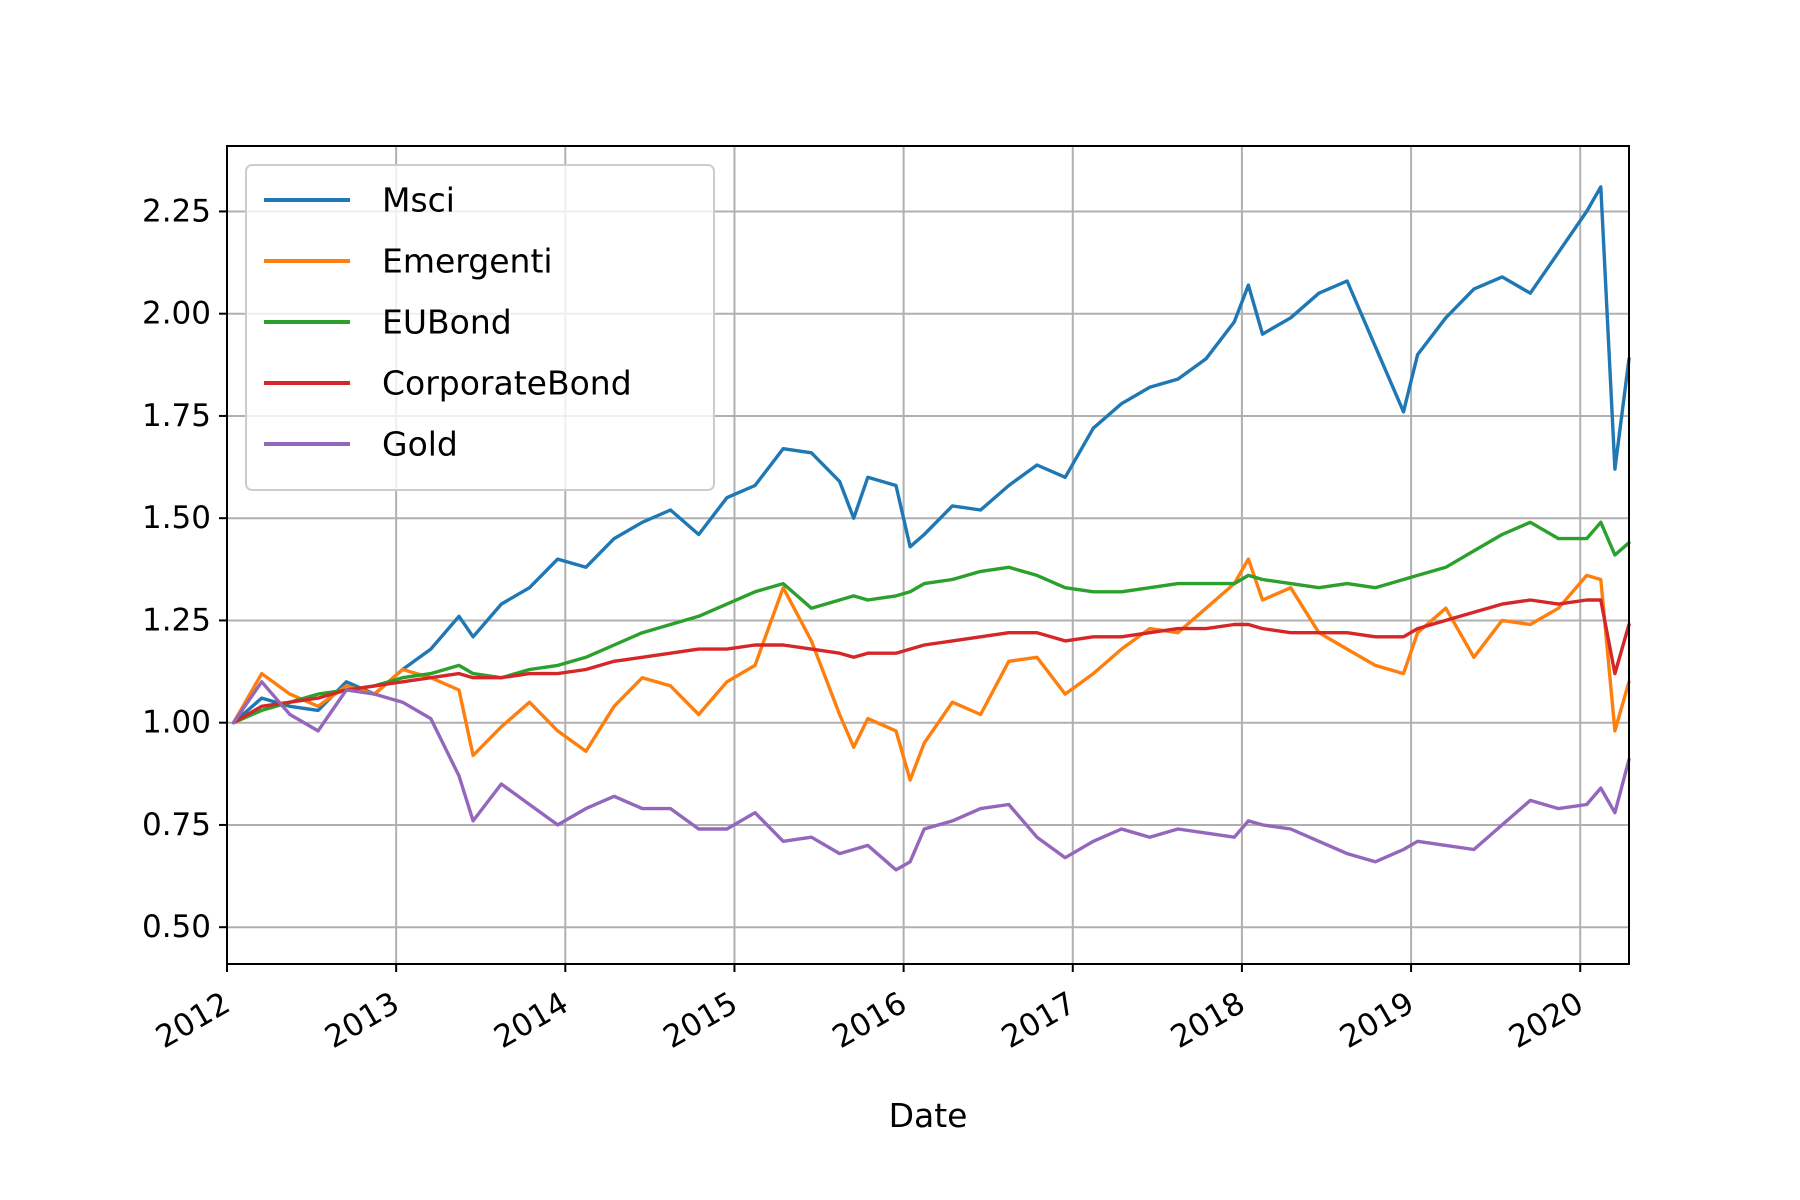 The height and width of the screenshot is (1200, 1800). I want to click on y-tick-label: 1.50, so click(176, 518).